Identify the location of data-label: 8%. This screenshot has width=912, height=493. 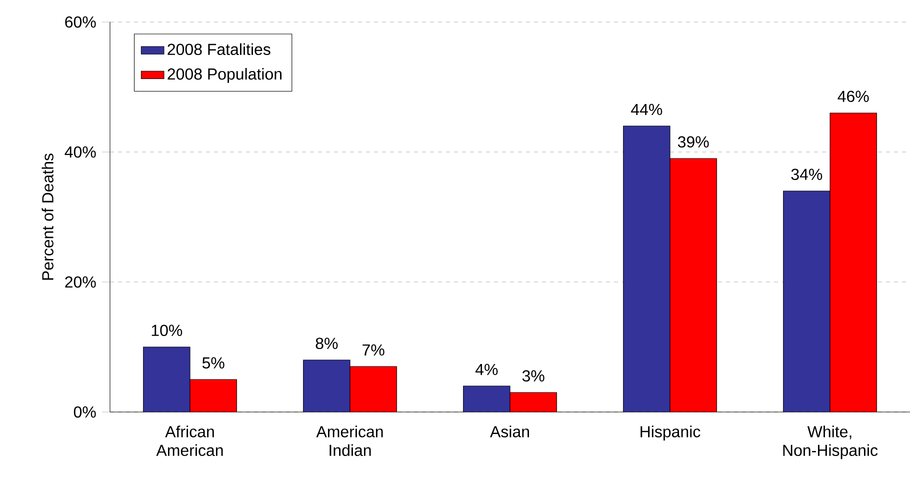
(327, 344).